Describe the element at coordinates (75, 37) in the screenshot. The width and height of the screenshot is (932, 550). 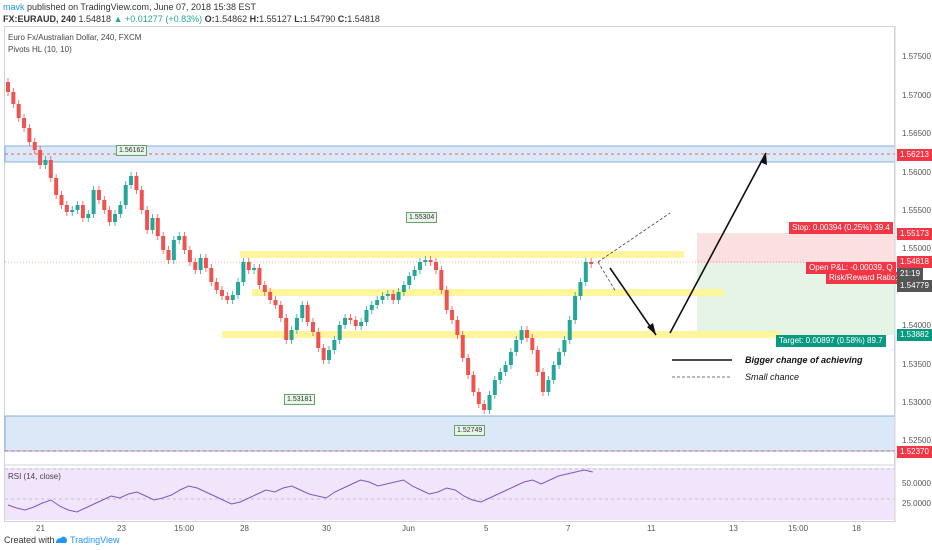
I see `chart-title: Euro Fx/Australian Dollar, 240, FXCM` at that location.